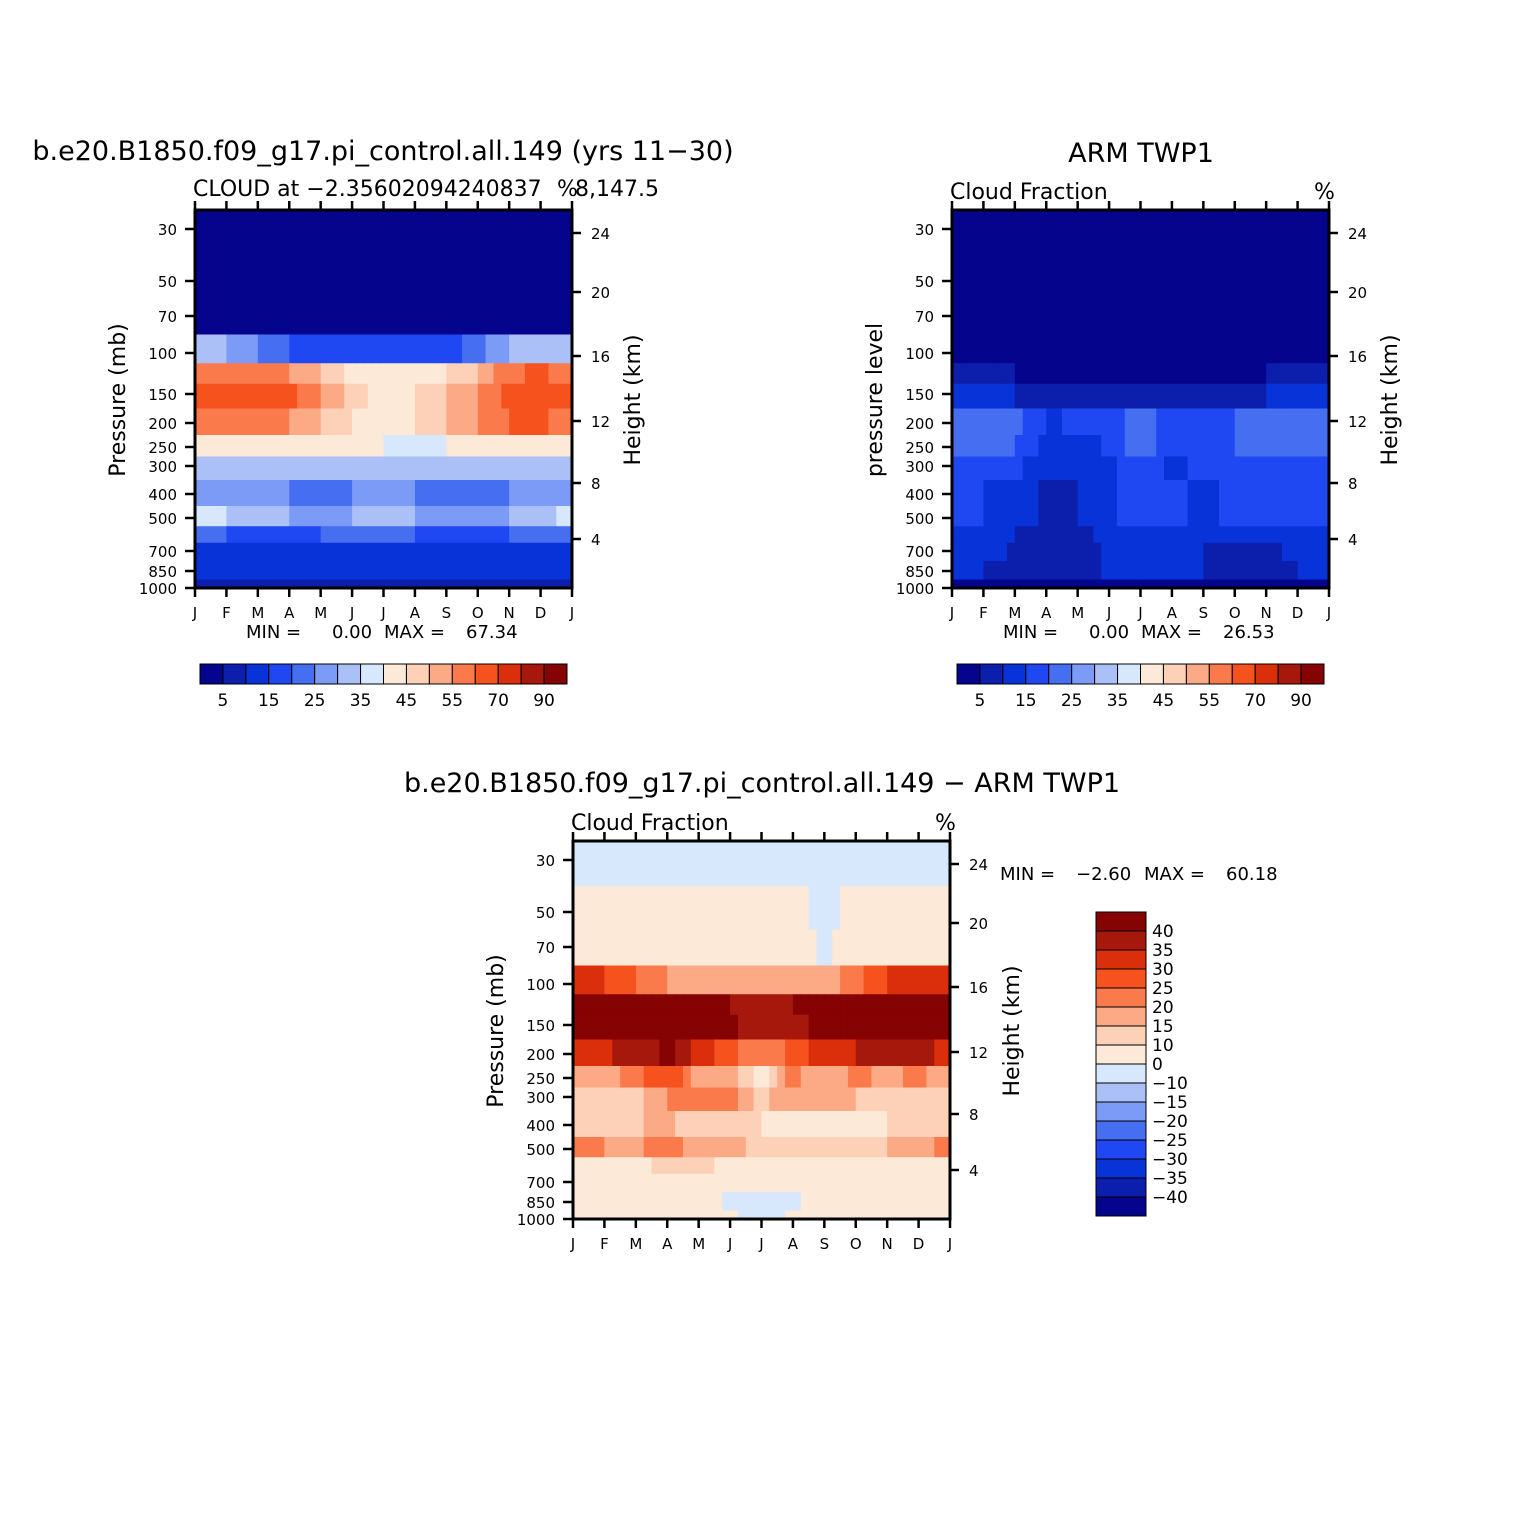 The height and width of the screenshot is (1524, 1524). What do you see at coordinates (1163, 989) in the screenshot?
I see `colorbar-label: 25` at bounding box center [1163, 989].